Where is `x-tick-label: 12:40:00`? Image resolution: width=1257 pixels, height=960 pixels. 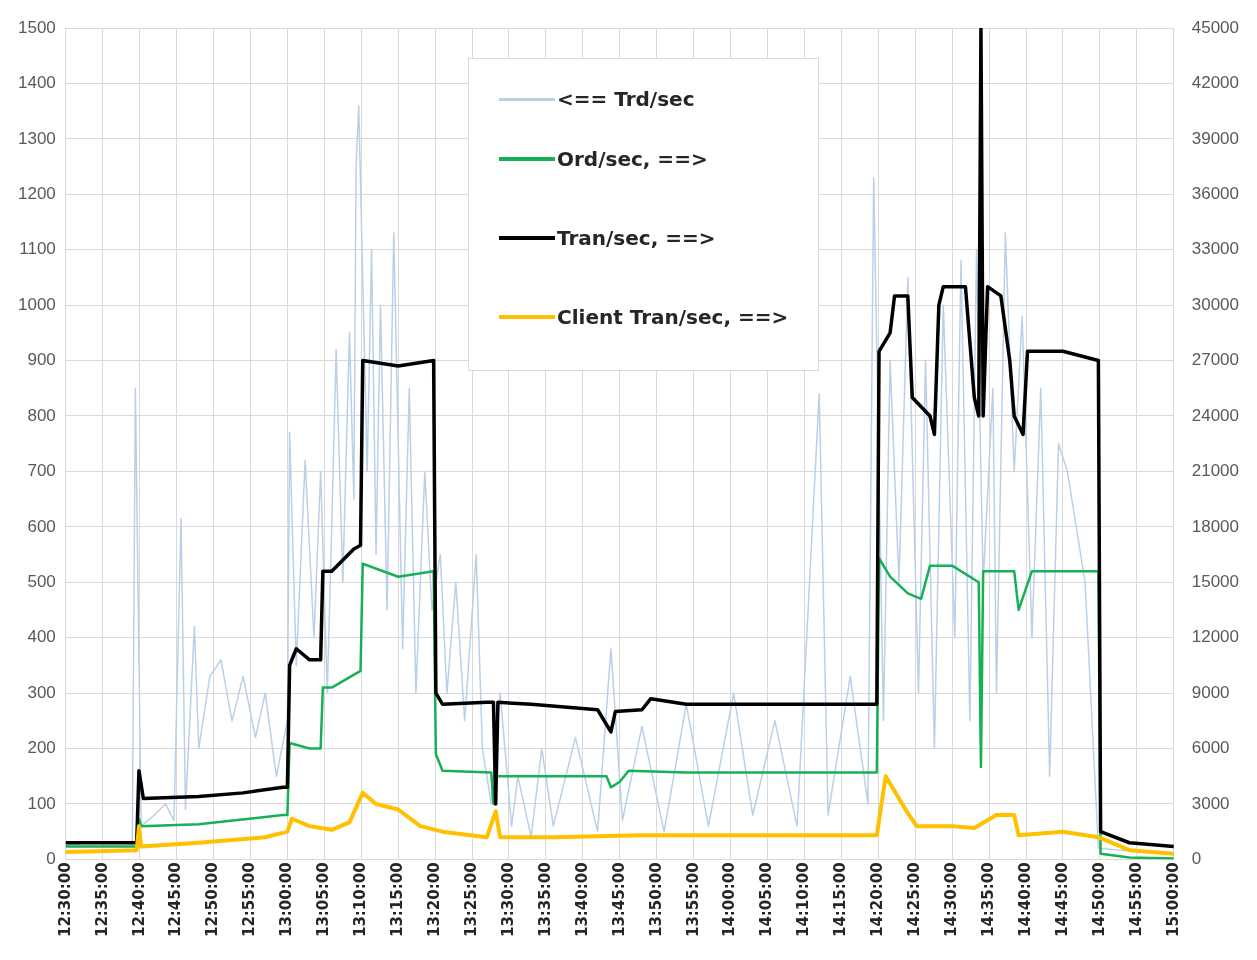
x-tick-label: 12:40:00 is located at coordinates (138, 900).